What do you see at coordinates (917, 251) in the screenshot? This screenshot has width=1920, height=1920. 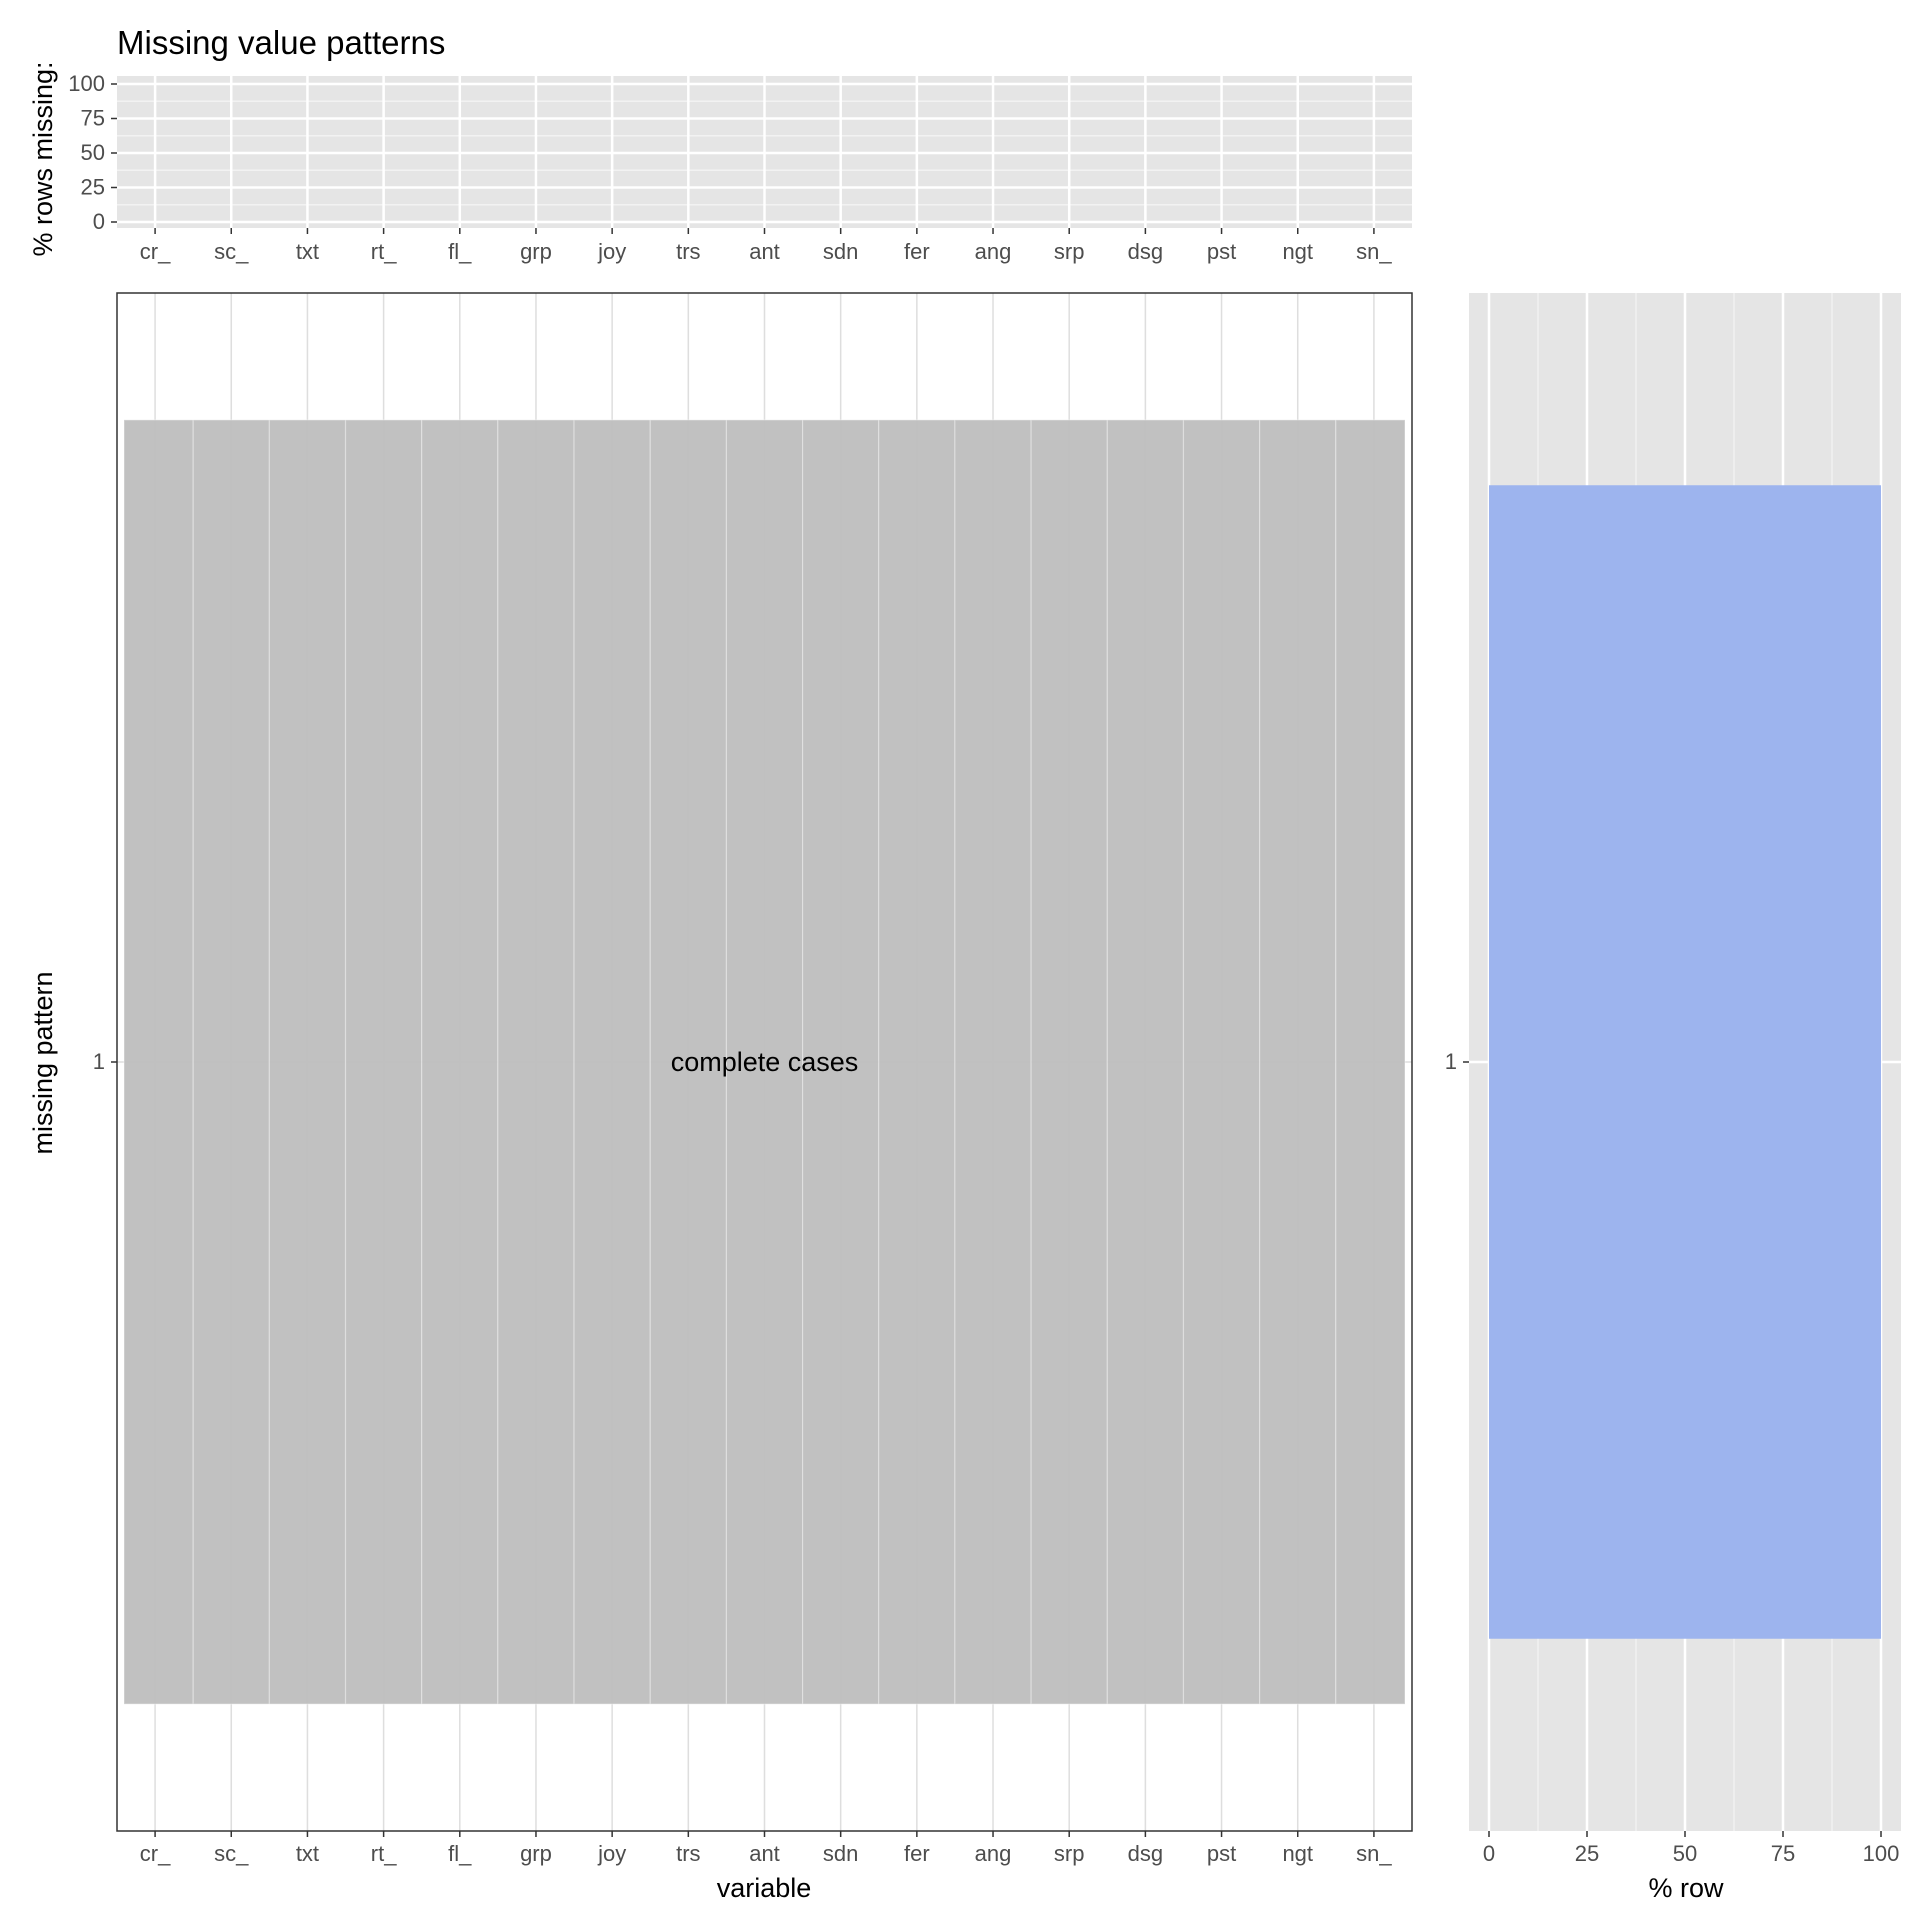 I see `top-x-tick-label: fer` at bounding box center [917, 251].